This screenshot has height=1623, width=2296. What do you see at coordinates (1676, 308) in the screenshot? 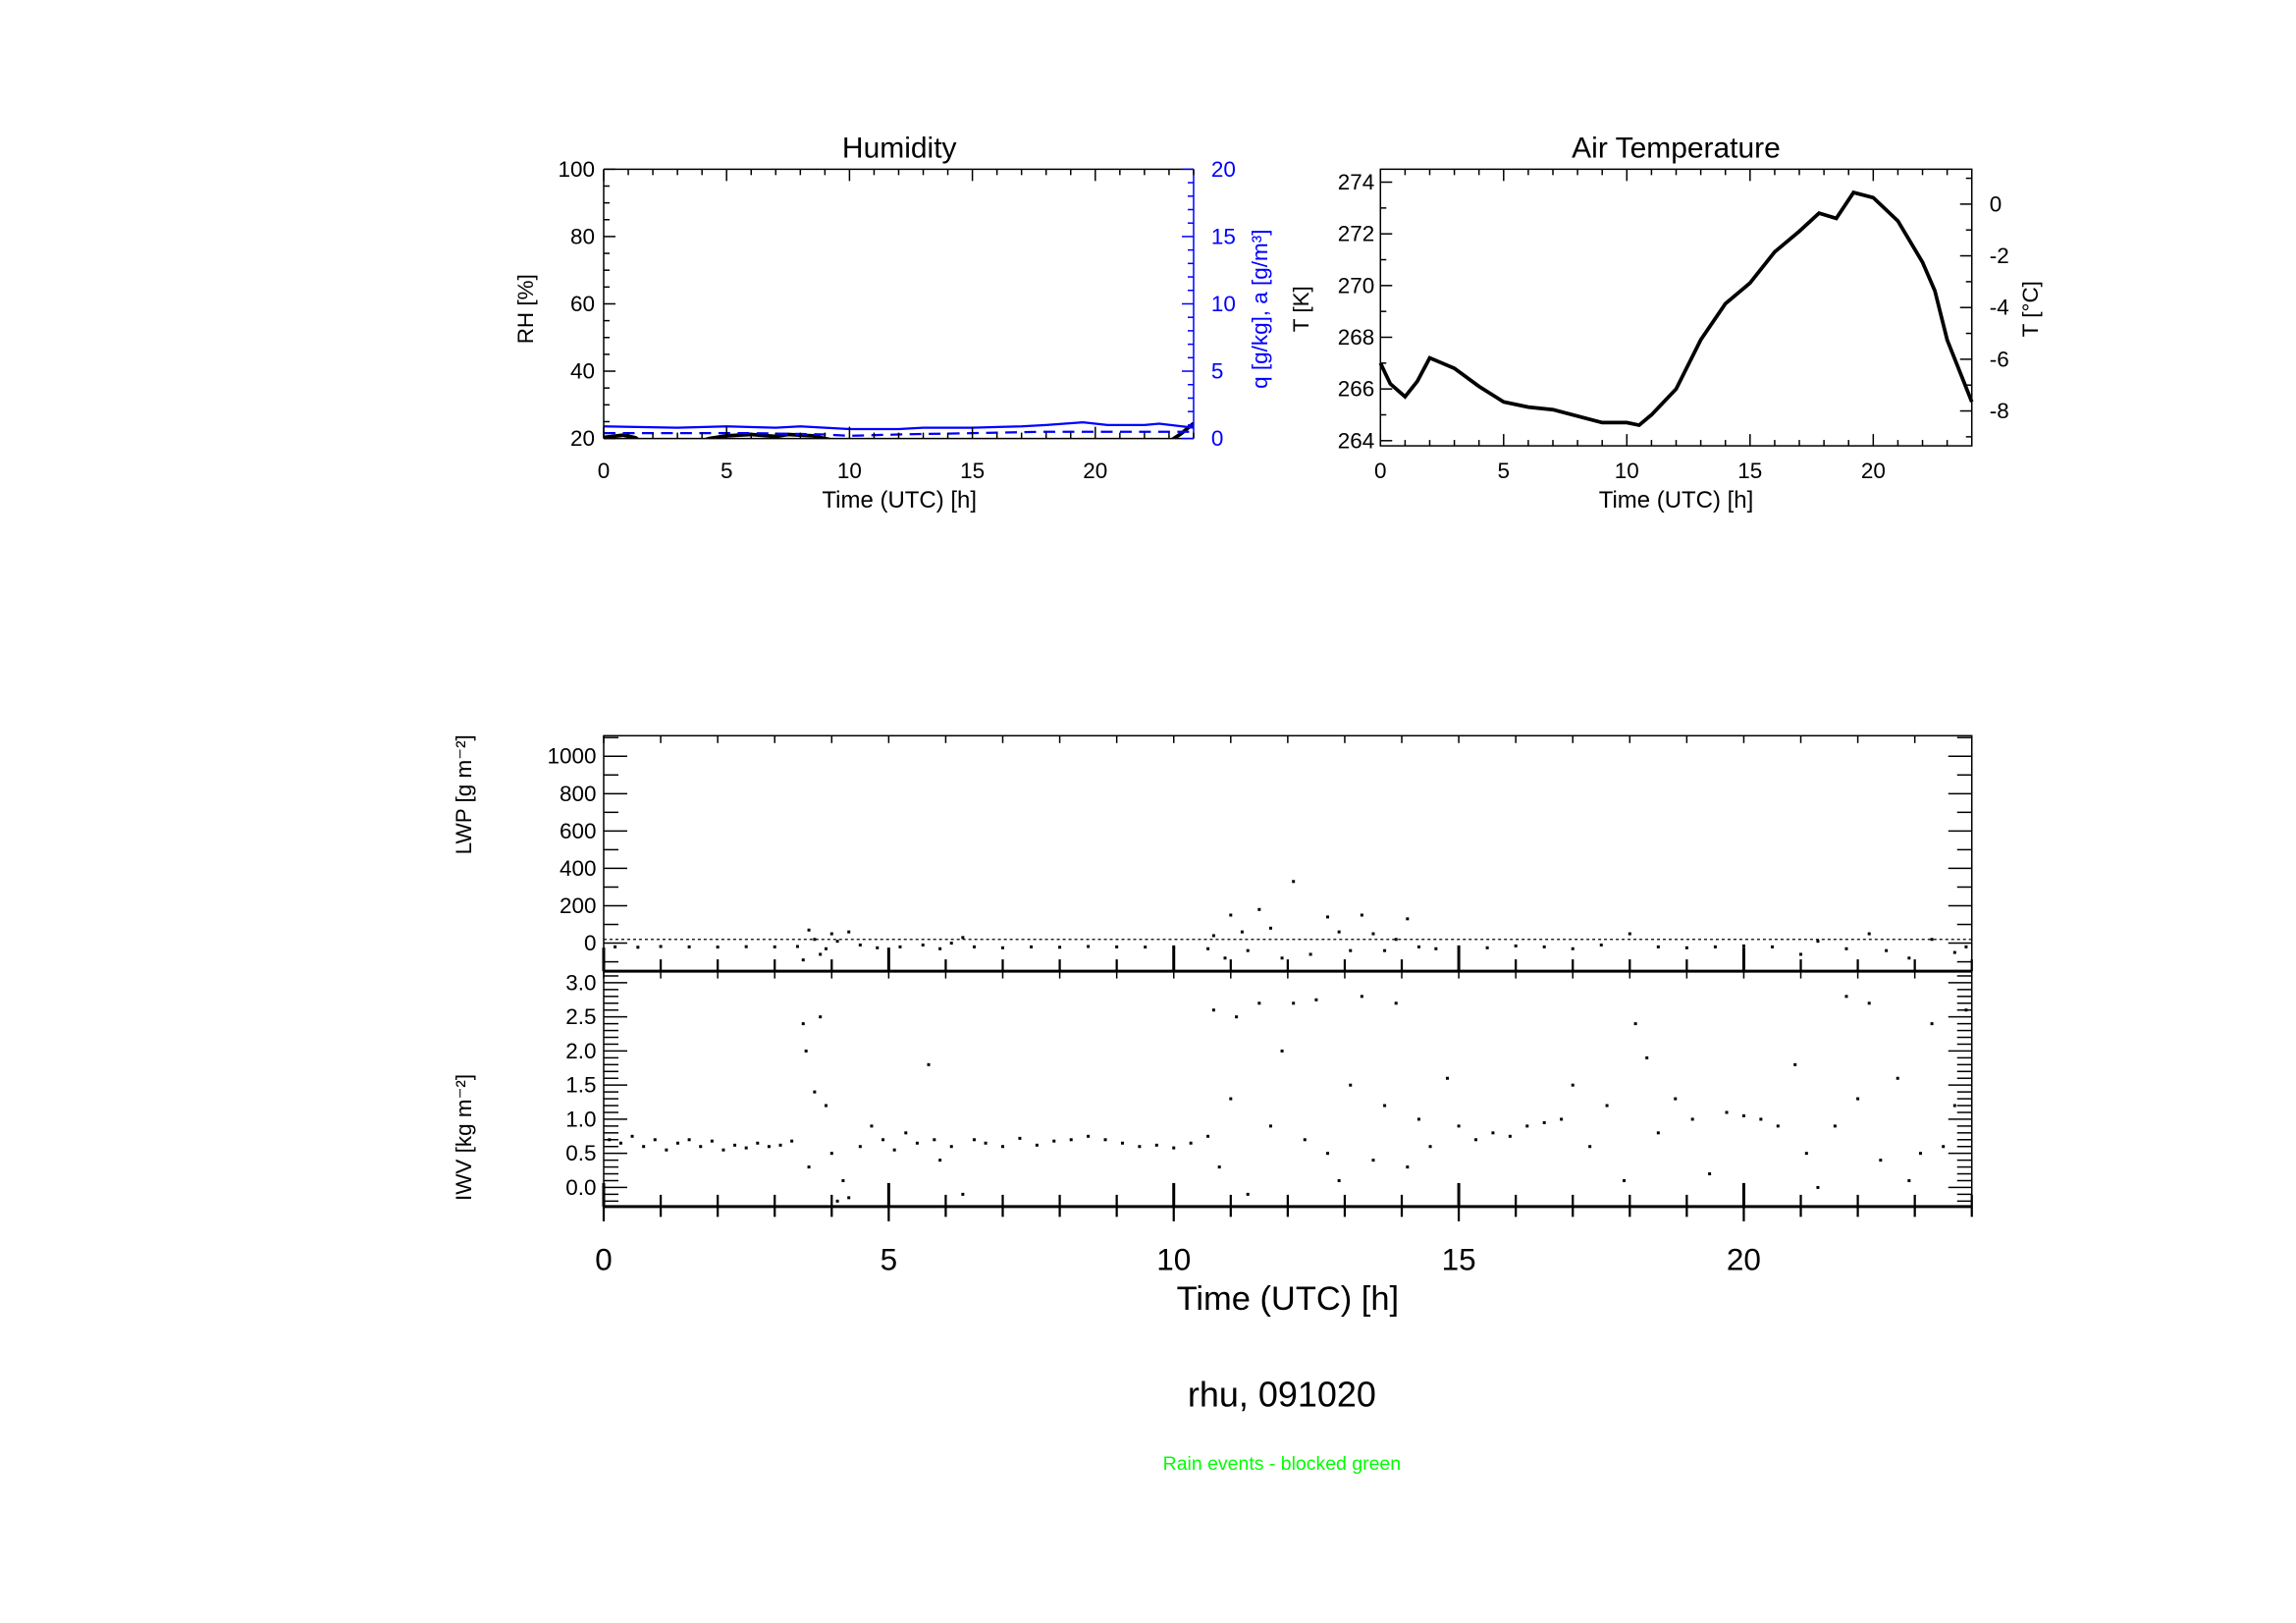
I see `series-T` at bounding box center [1676, 308].